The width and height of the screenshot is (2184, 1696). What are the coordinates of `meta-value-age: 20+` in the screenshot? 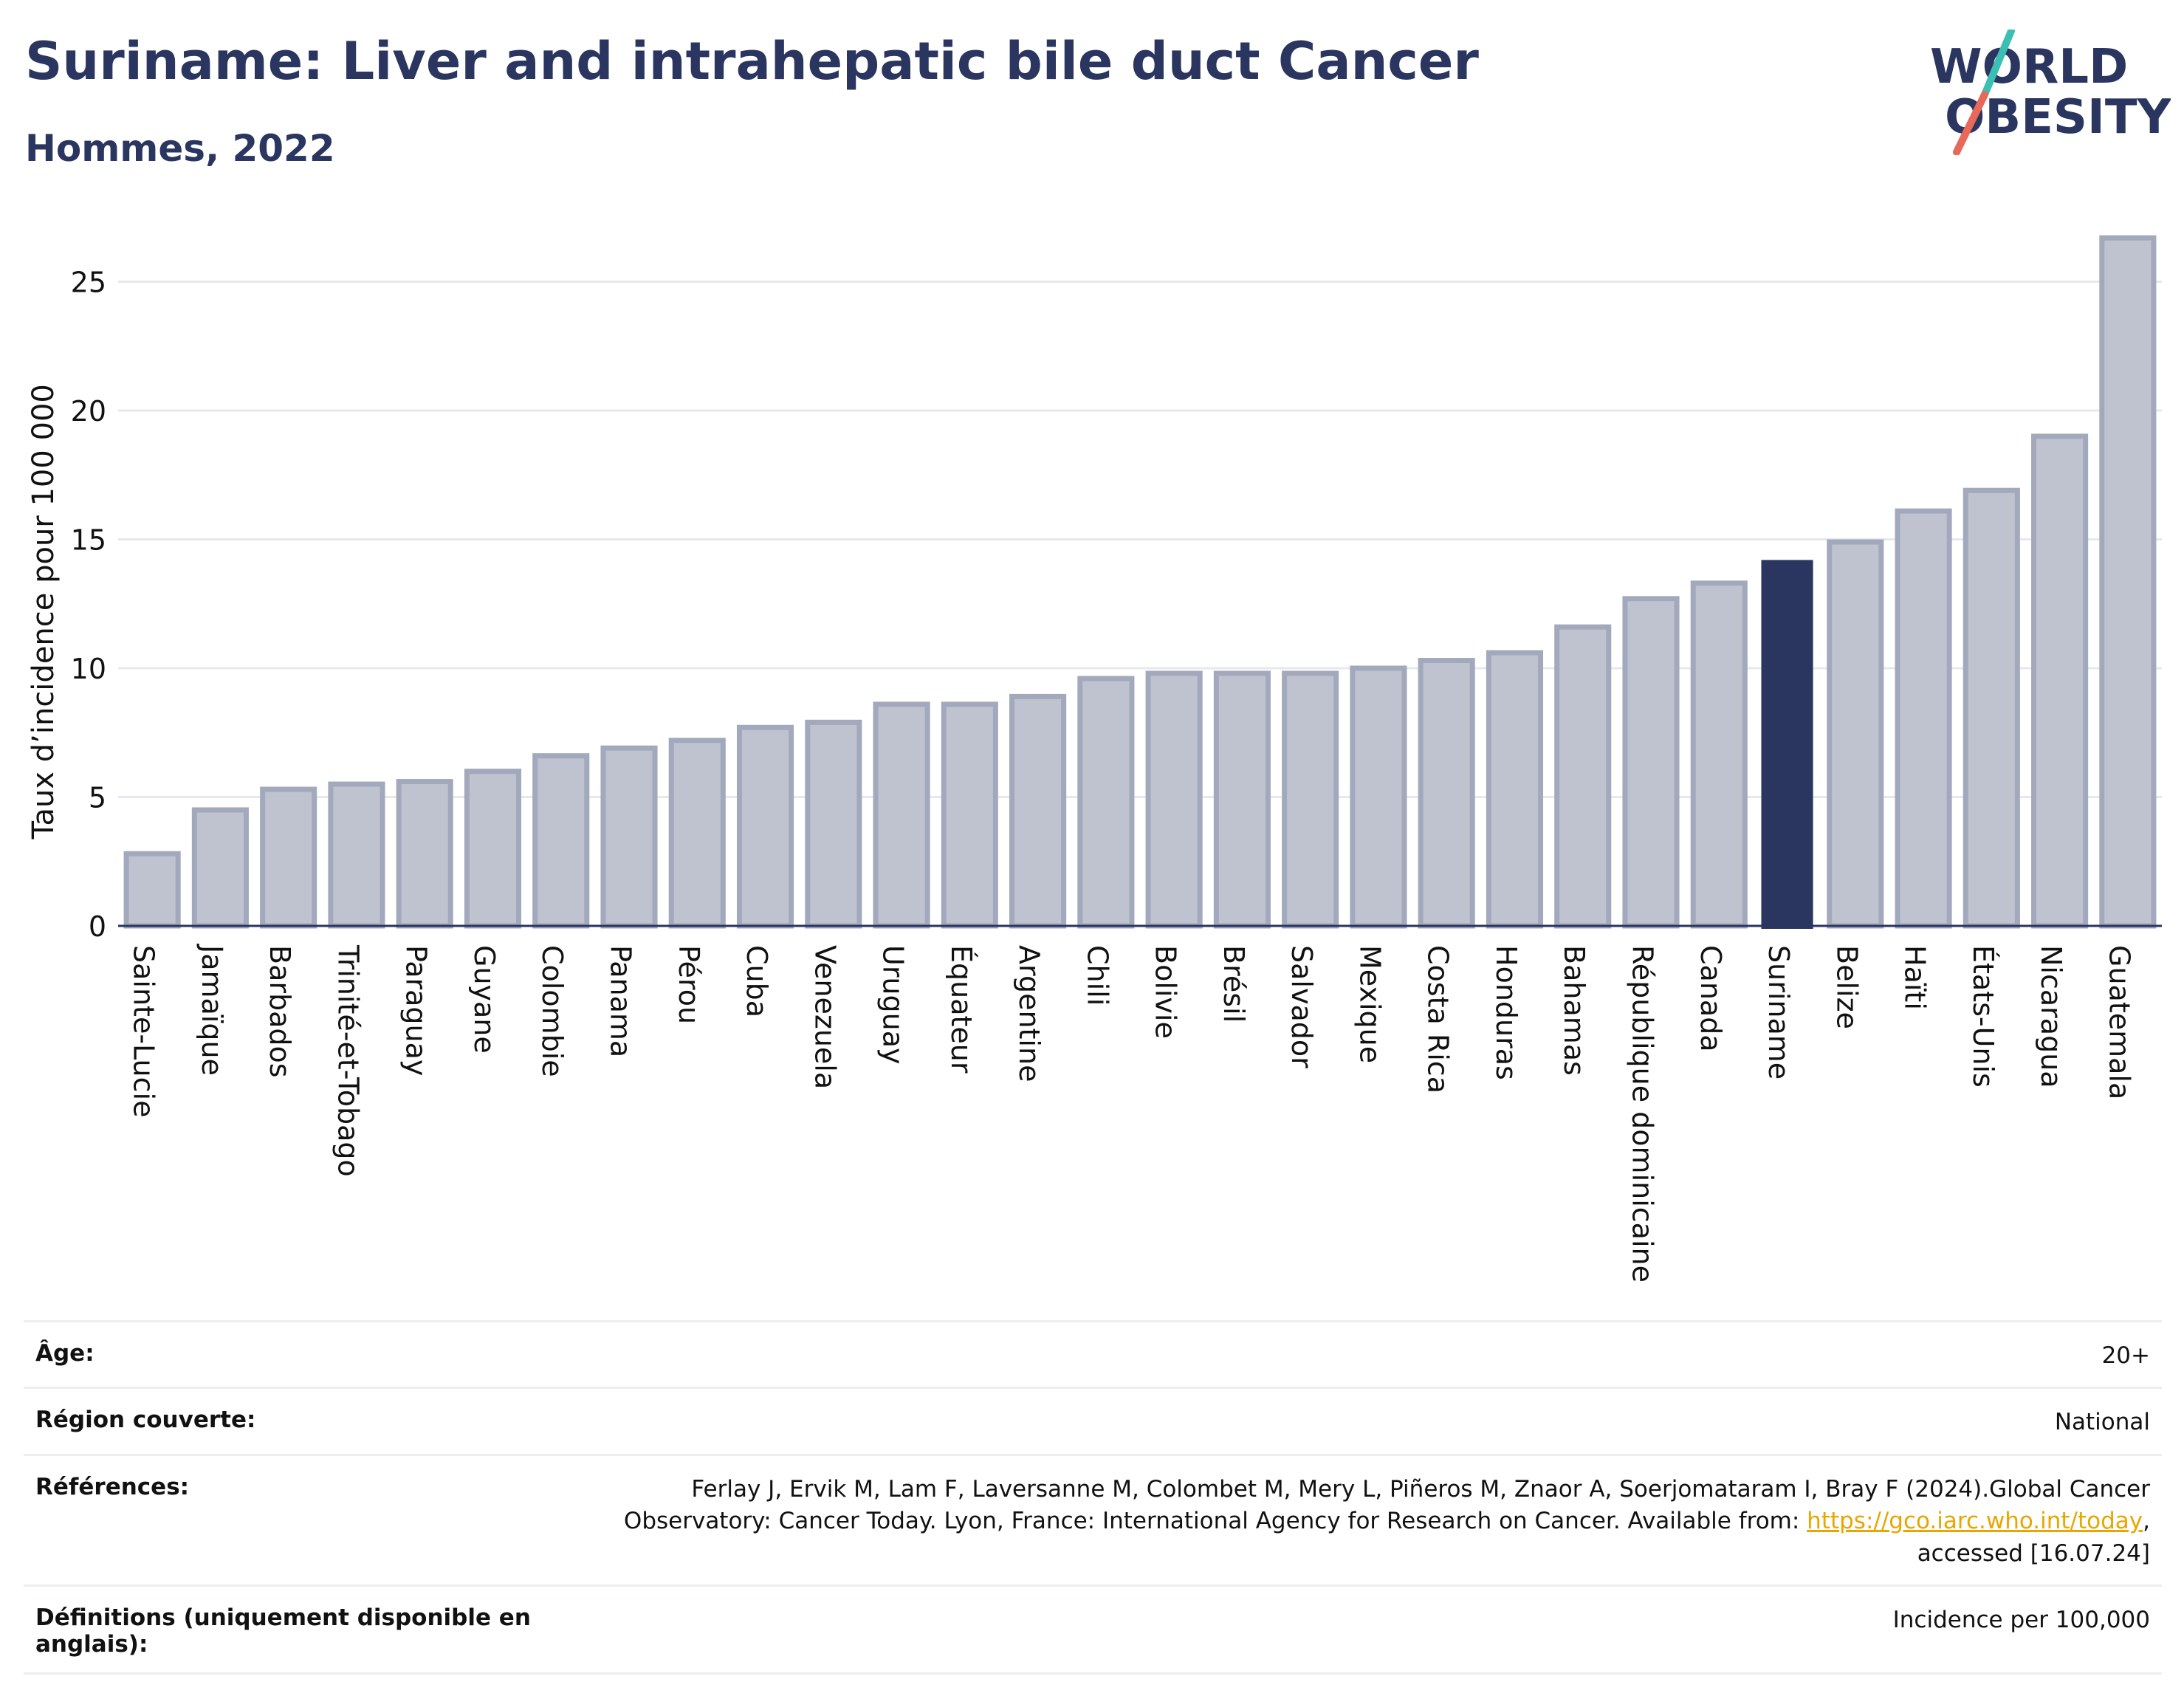 It's located at (2126, 1355).